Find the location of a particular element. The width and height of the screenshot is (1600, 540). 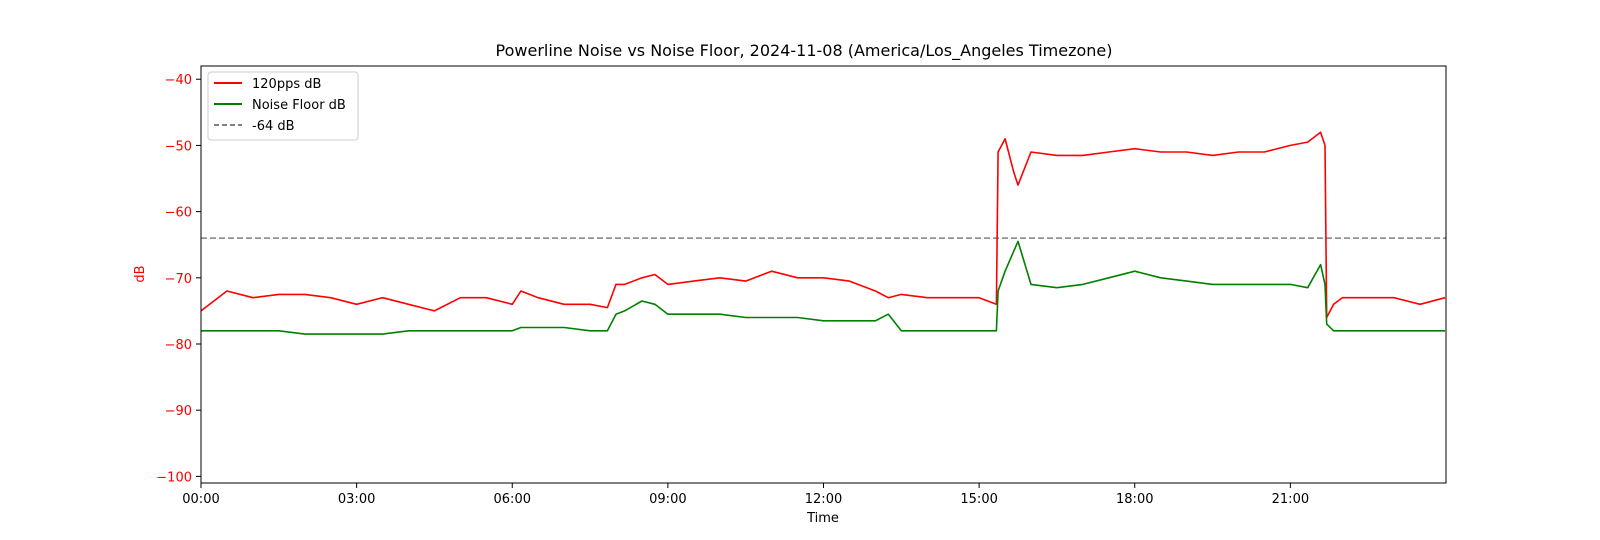

legend-label-noise-floor: Noise Floor dB is located at coordinates (299, 105).